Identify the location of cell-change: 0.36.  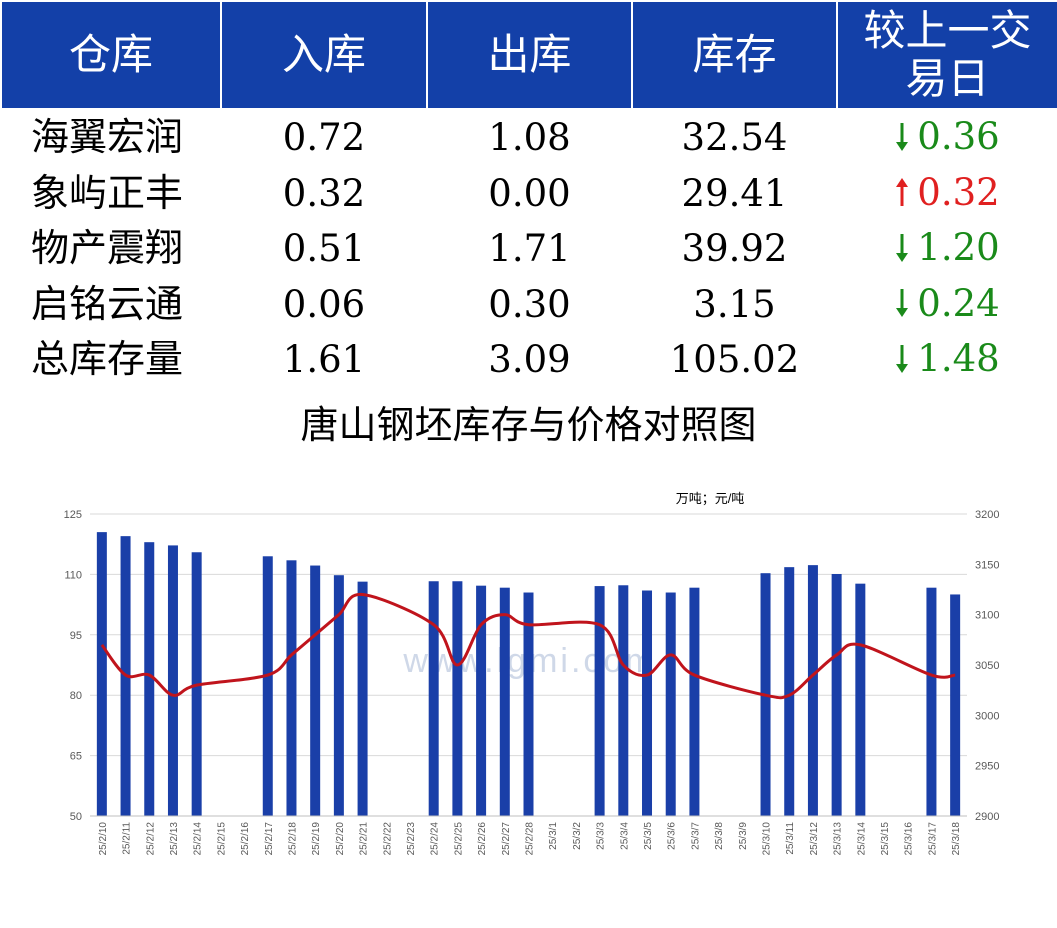
(947, 137).